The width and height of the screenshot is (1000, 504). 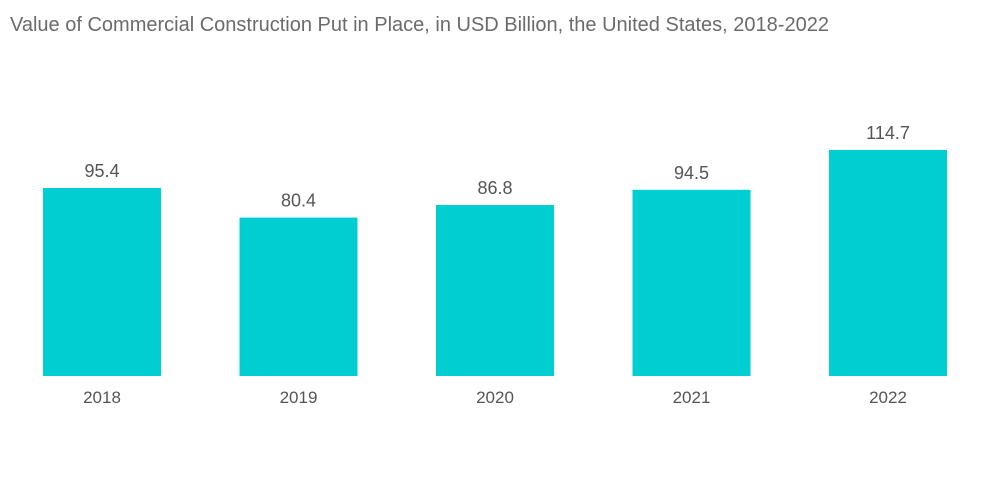 I want to click on bar-2019, so click(x=298, y=296).